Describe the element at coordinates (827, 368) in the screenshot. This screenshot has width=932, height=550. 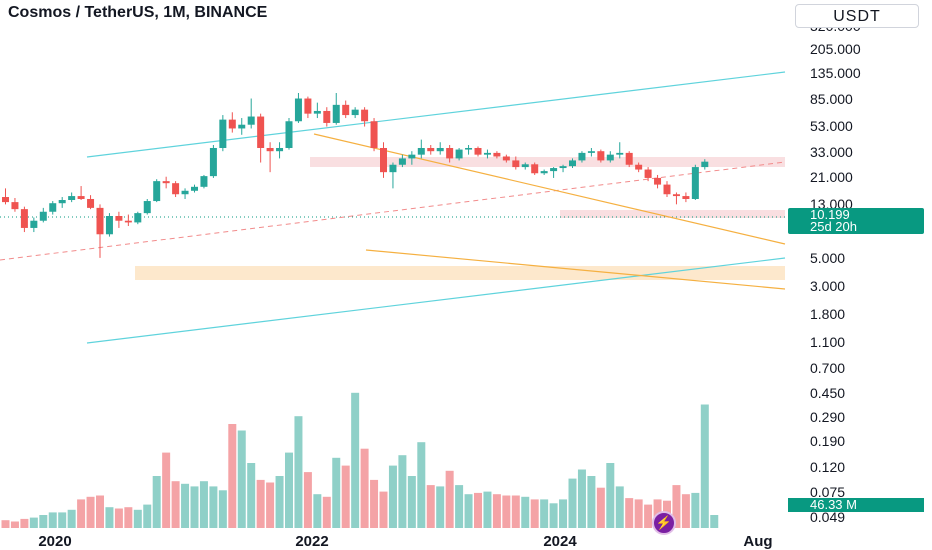
I see `price-axis-label: 0.700` at that location.